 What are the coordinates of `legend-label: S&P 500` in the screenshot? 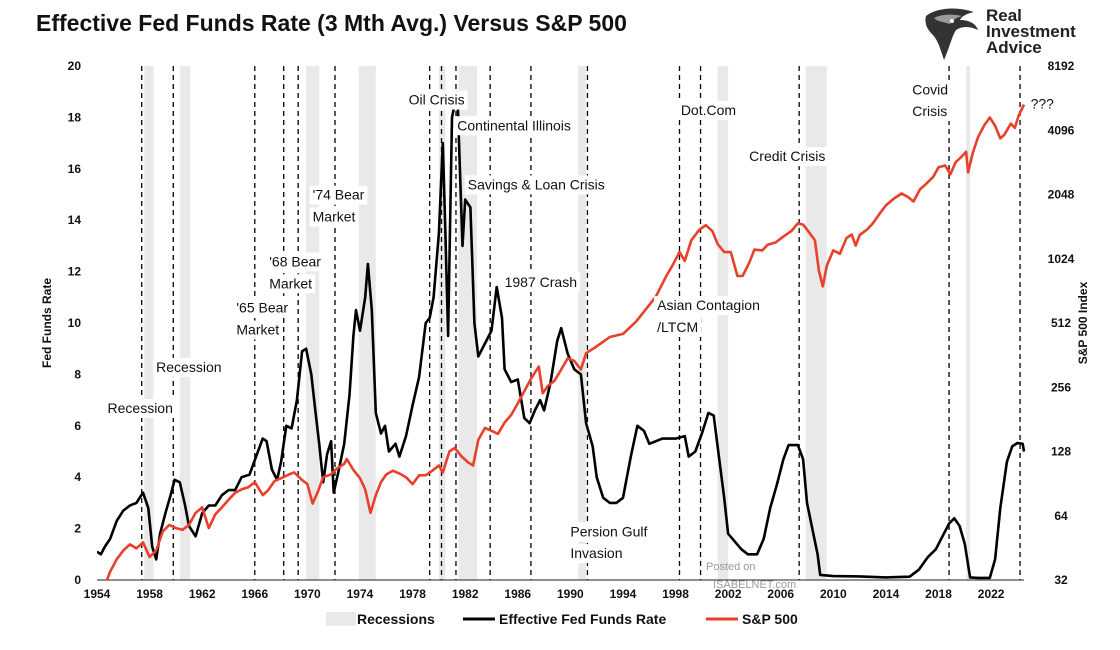 It's located at (770, 619).